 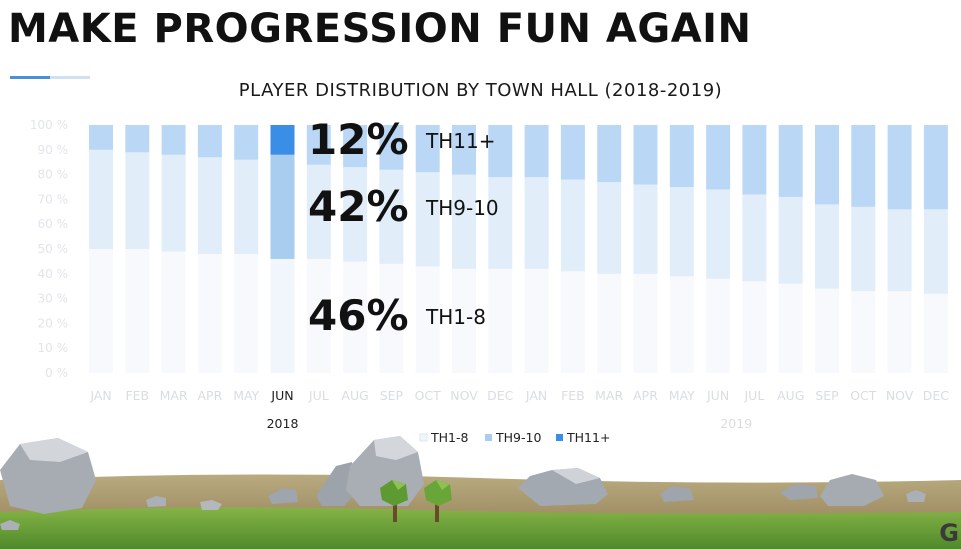 I want to click on title-underline, so click(x=50, y=77).